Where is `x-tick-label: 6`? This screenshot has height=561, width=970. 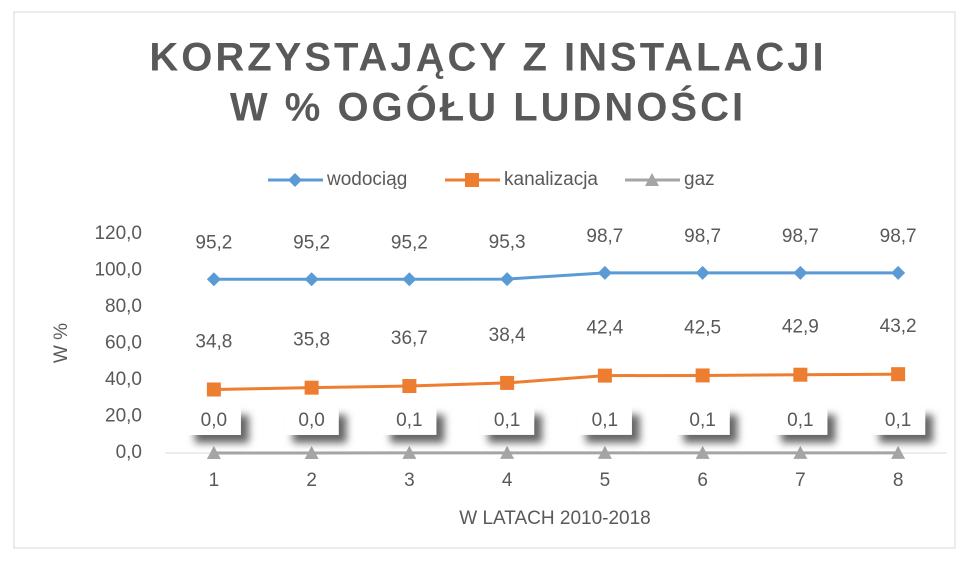 x-tick-label: 6 is located at coordinates (702, 480).